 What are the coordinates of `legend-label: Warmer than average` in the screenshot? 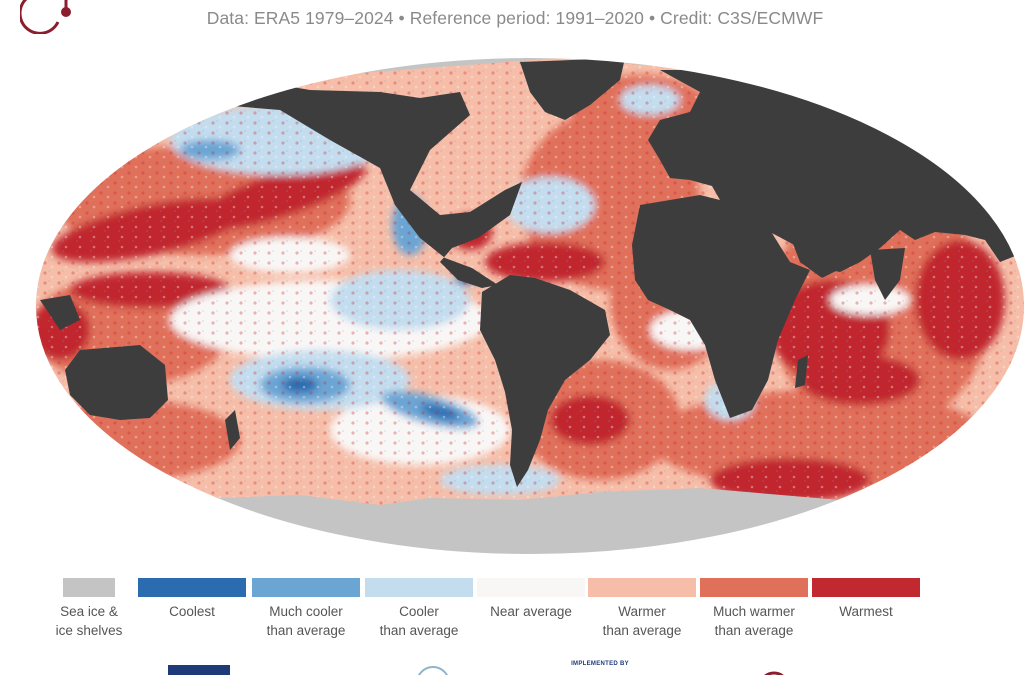 It's located at (642, 621).